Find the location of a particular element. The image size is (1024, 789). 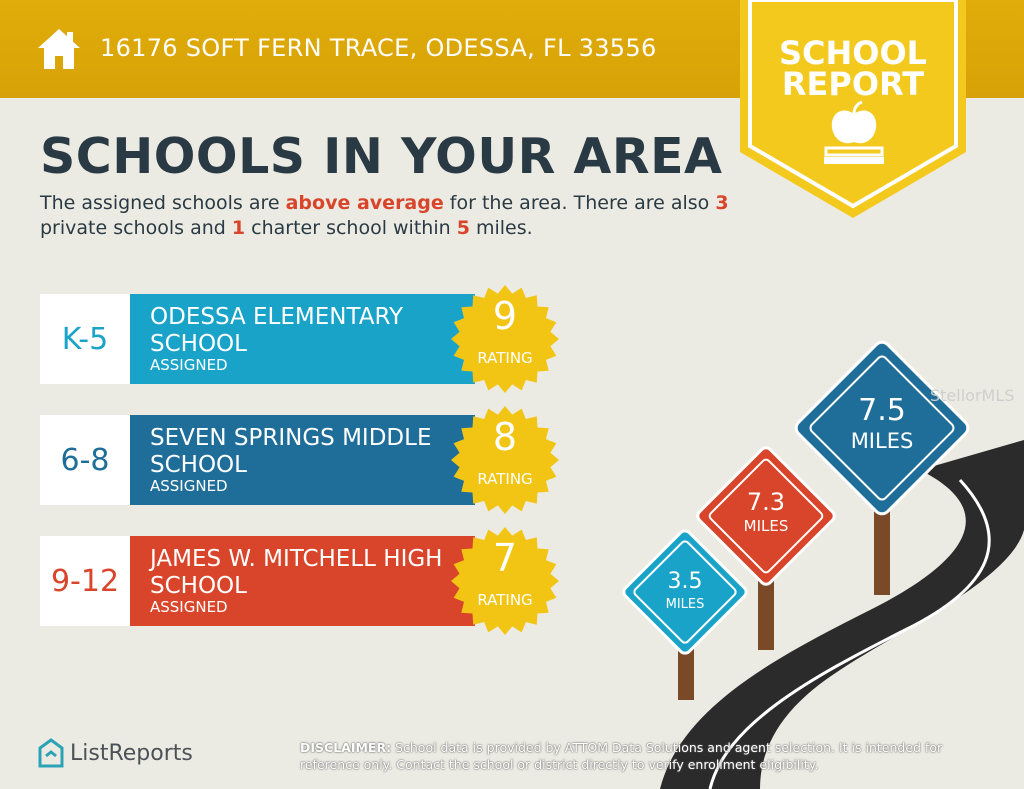

watermark: StellorMLS is located at coordinates (972, 395).